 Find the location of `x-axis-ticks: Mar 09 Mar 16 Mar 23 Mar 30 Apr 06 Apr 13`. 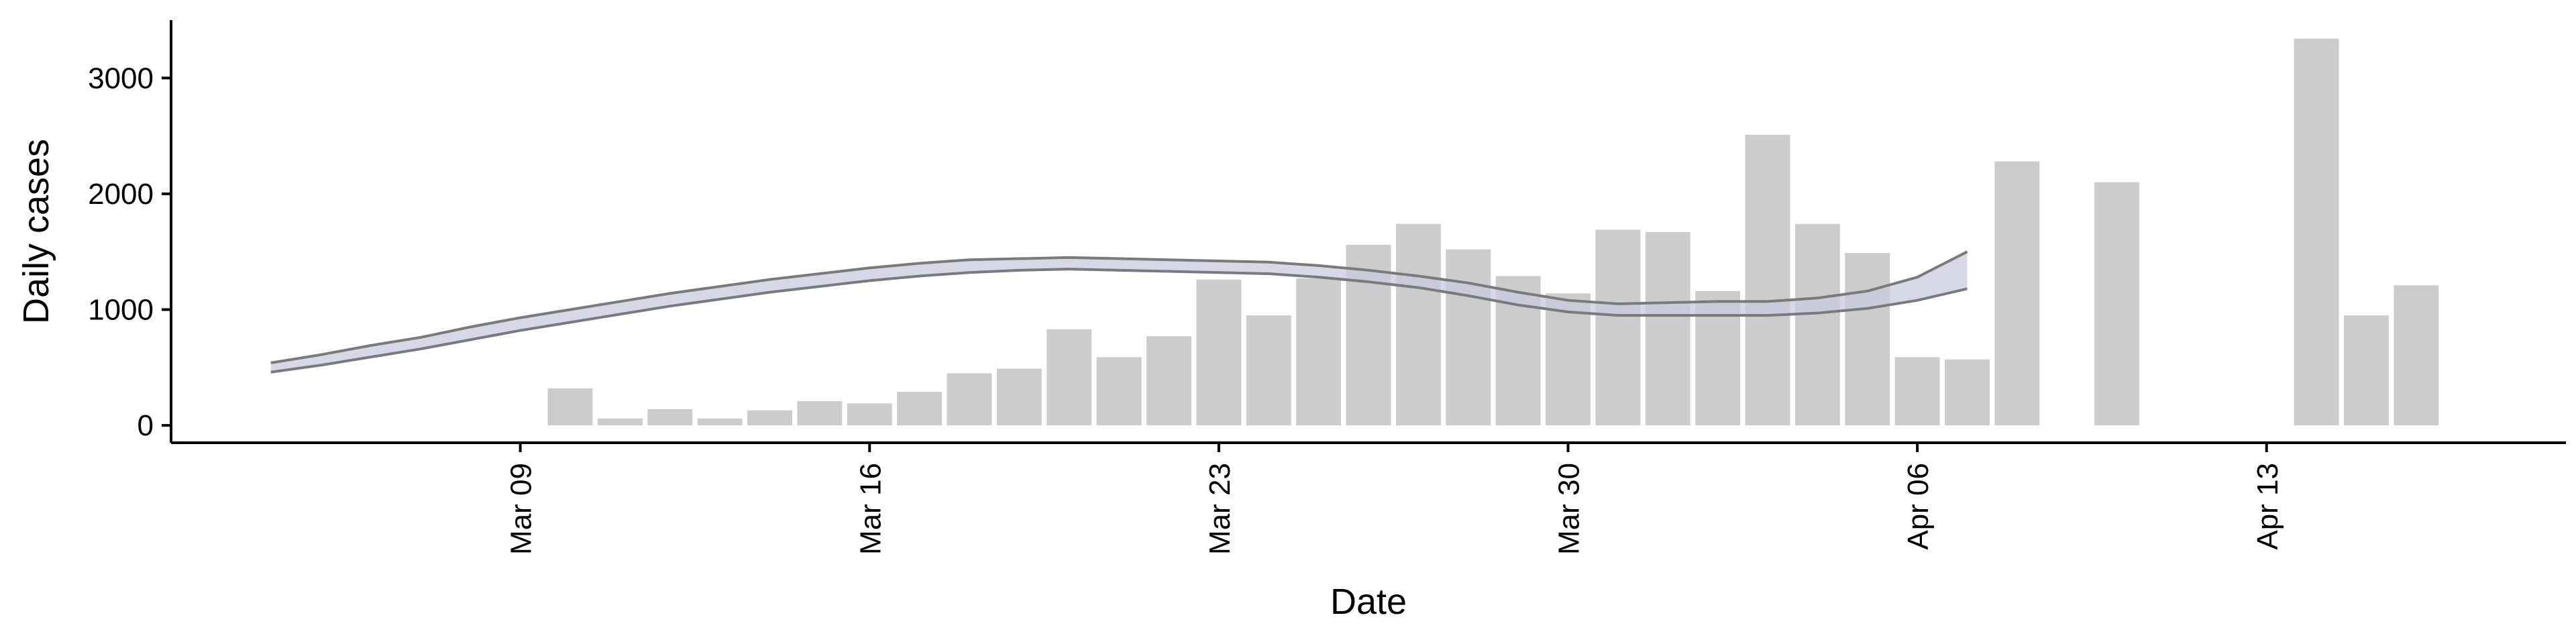

x-axis-ticks: Mar 09 Mar 16 Mar 23 Mar 30 Apr 06 Apr 13 is located at coordinates (1394, 499).